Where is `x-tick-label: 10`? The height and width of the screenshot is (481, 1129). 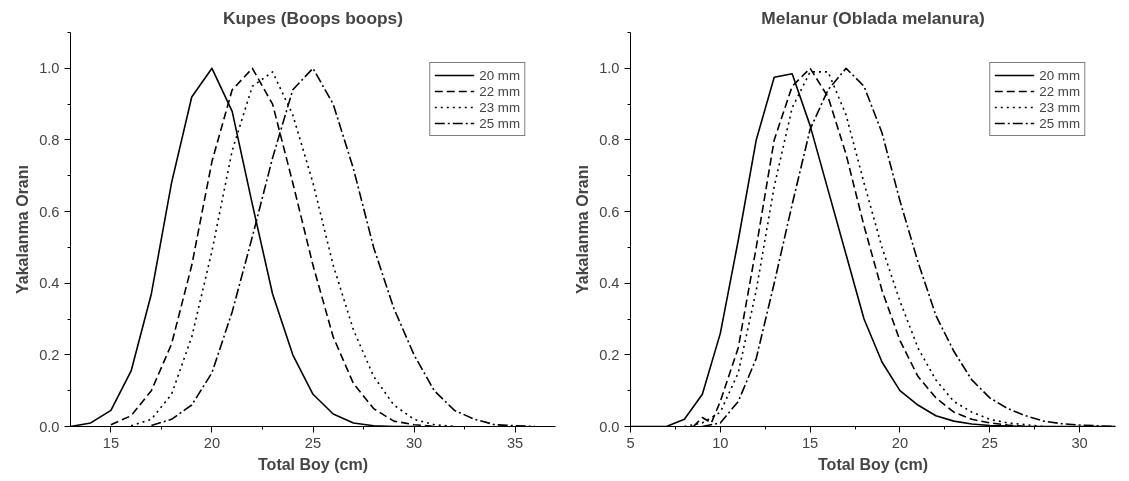
x-tick-label: 10 is located at coordinates (720, 442).